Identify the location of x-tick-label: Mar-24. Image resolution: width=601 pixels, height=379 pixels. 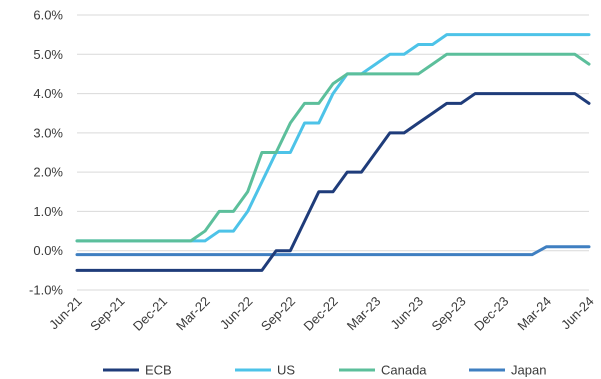
(534, 314).